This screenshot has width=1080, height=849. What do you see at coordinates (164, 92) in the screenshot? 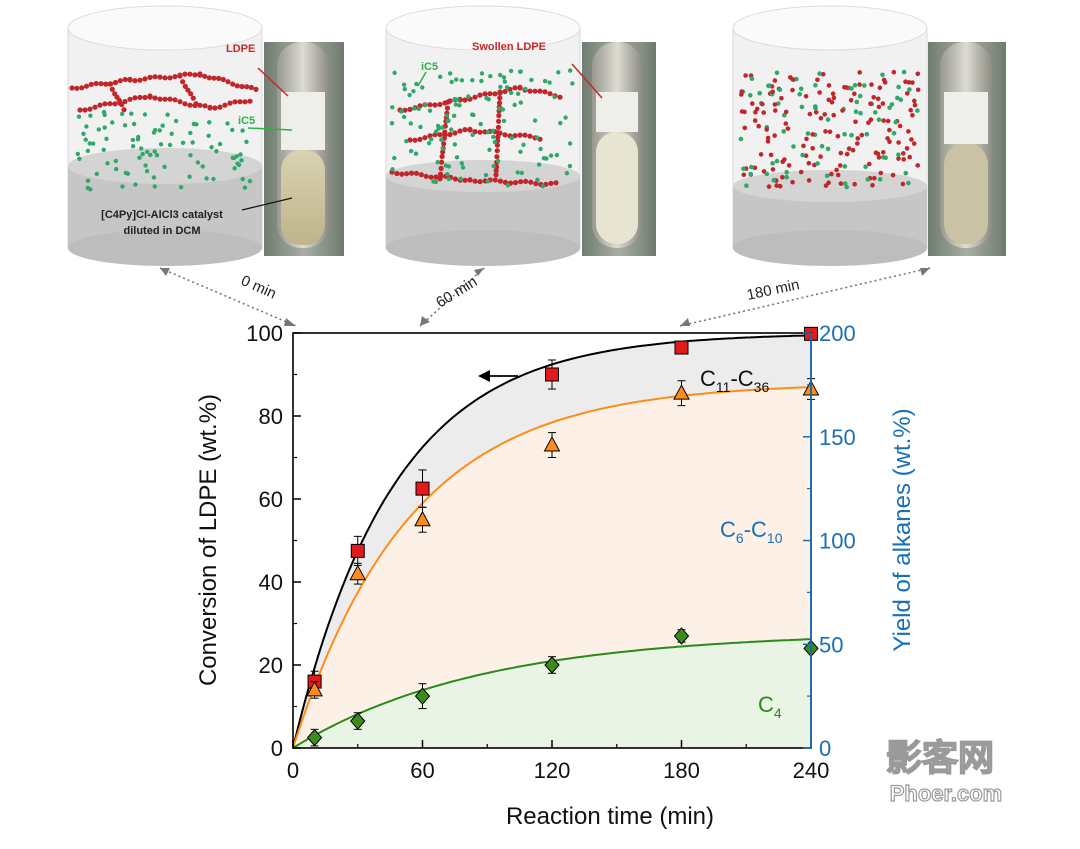
I see `ldpe-chains` at bounding box center [164, 92].